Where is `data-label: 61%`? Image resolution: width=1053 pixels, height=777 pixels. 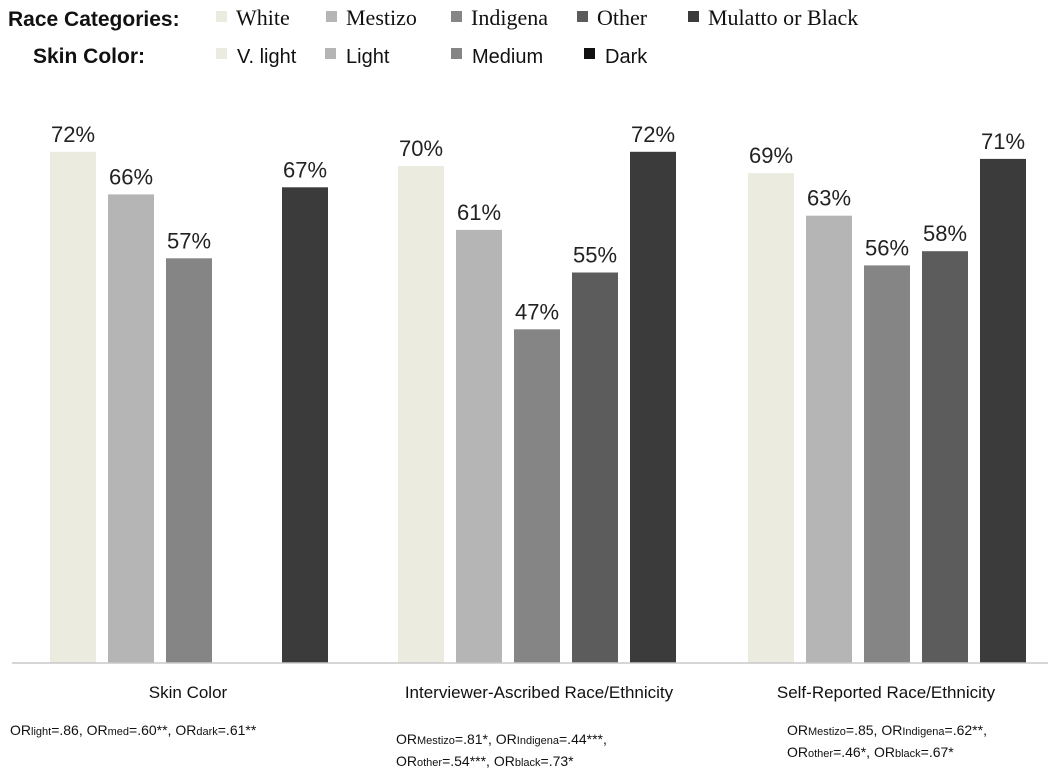 data-label: 61% is located at coordinates (479, 212).